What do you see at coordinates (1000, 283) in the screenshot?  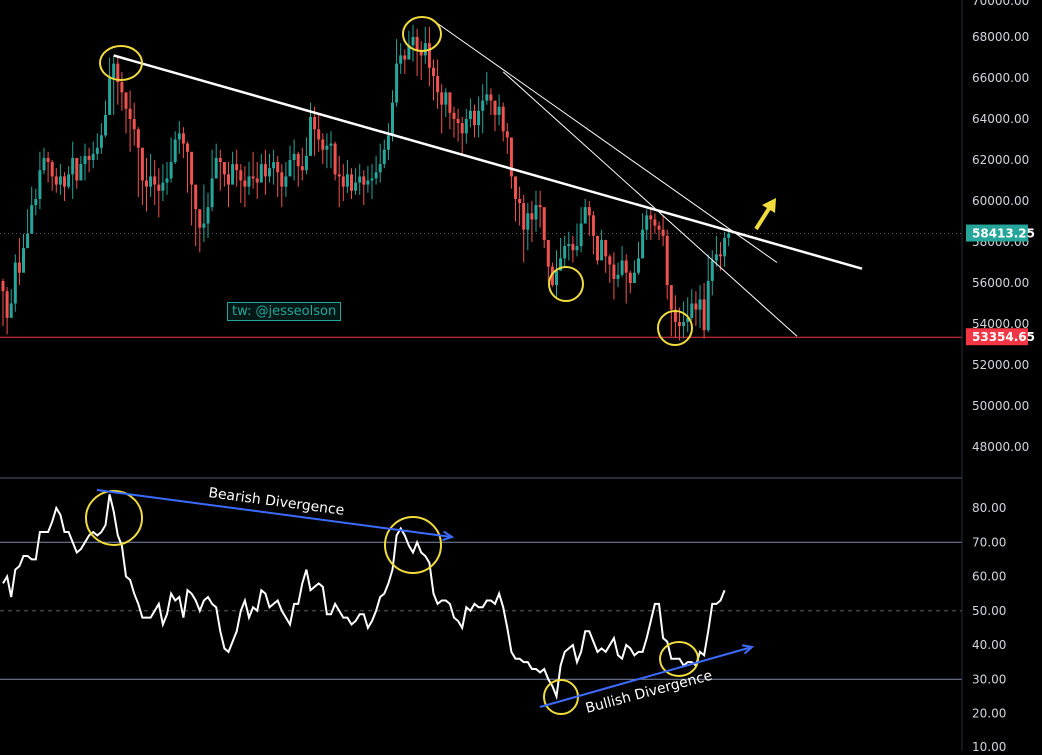 I see `price-axis-tick: 56000.00` at bounding box center [1000, 283].